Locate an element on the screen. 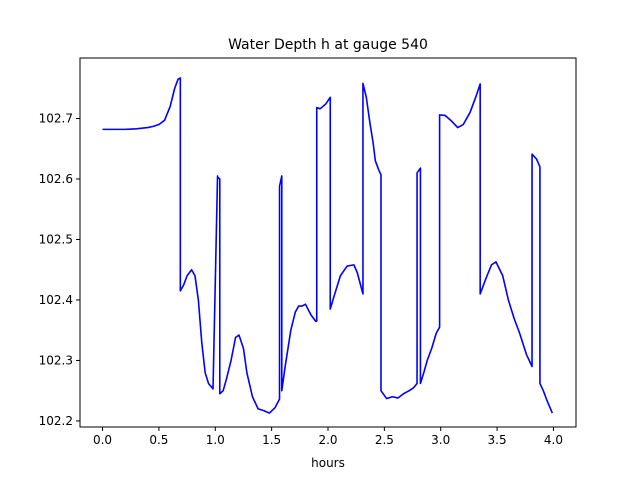 This screenshot has height=480, width=640. y-tick-label: 102.5 is located at coordinates (56, 239).